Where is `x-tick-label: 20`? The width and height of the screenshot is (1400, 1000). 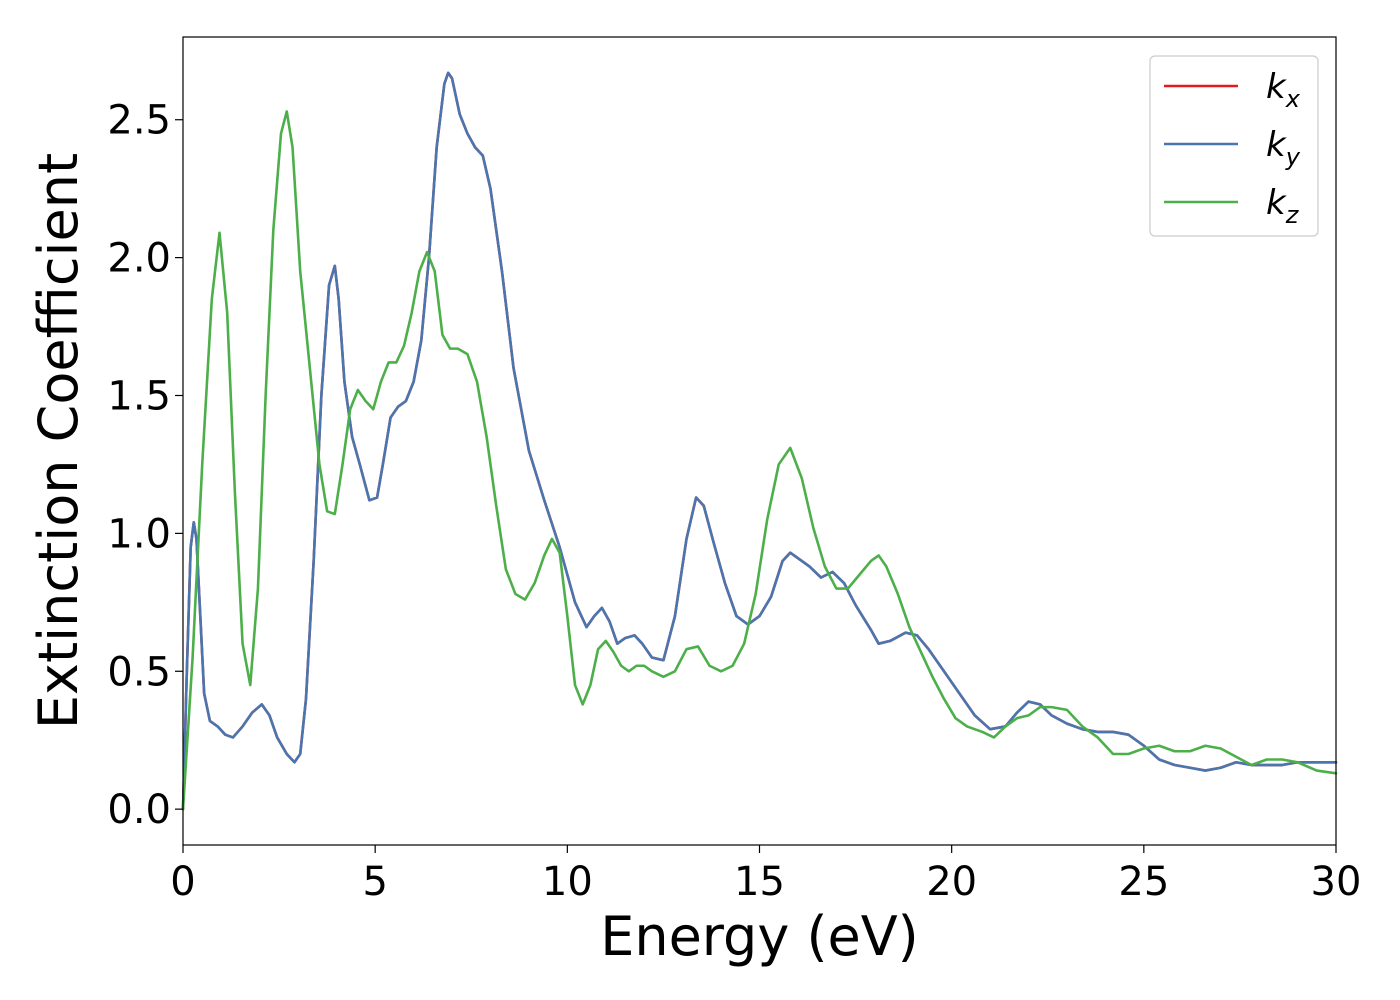 x-tick-label: 20 is located at coordinates (951, 882).